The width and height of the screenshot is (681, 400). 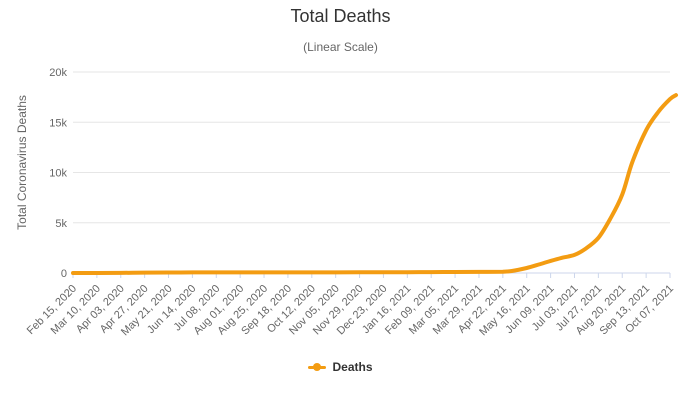 What do you see at coordinates (64, 274) in the screenshot?
I see `y-tick-label: 0` at bounding box center [64, 274].